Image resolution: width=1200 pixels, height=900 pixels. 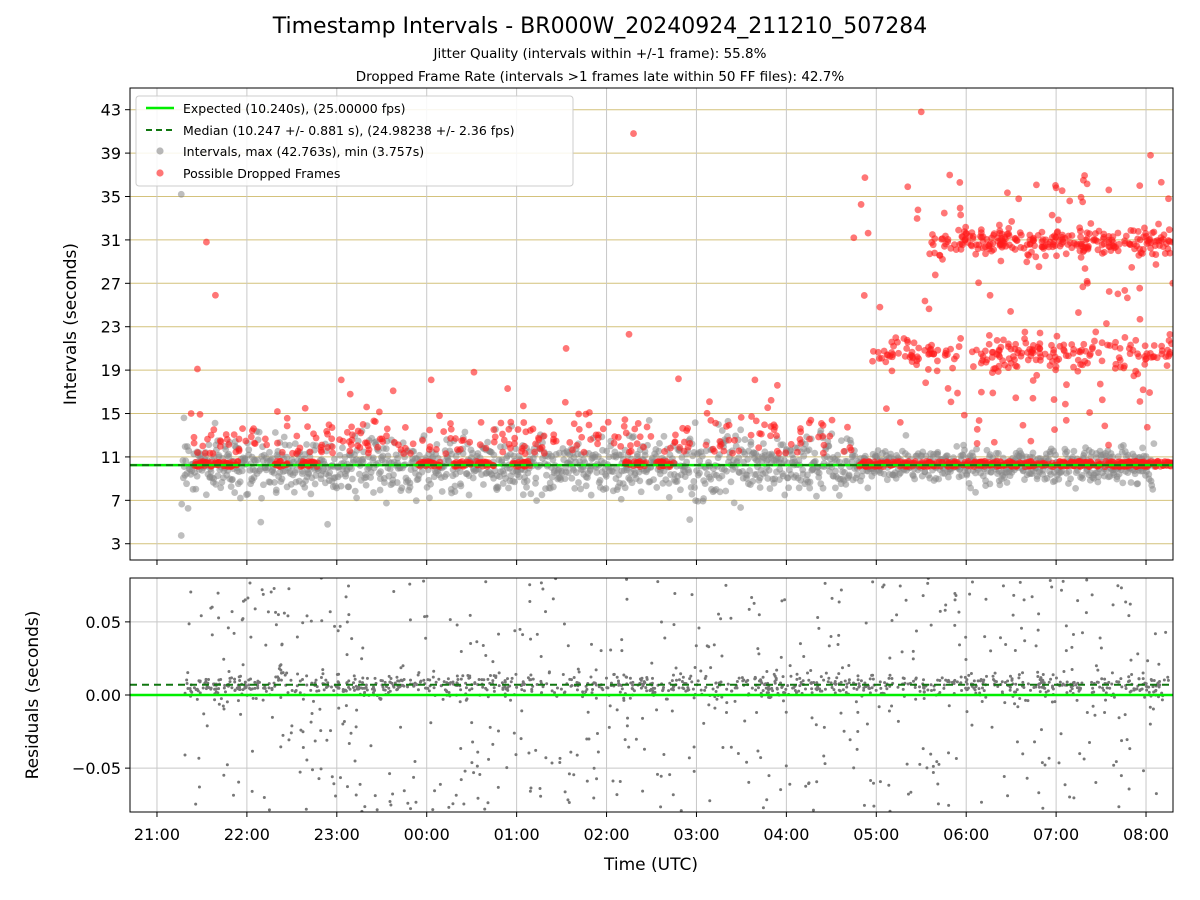 I want to click on y-tick-label: 31, so click(x=111, y=240).